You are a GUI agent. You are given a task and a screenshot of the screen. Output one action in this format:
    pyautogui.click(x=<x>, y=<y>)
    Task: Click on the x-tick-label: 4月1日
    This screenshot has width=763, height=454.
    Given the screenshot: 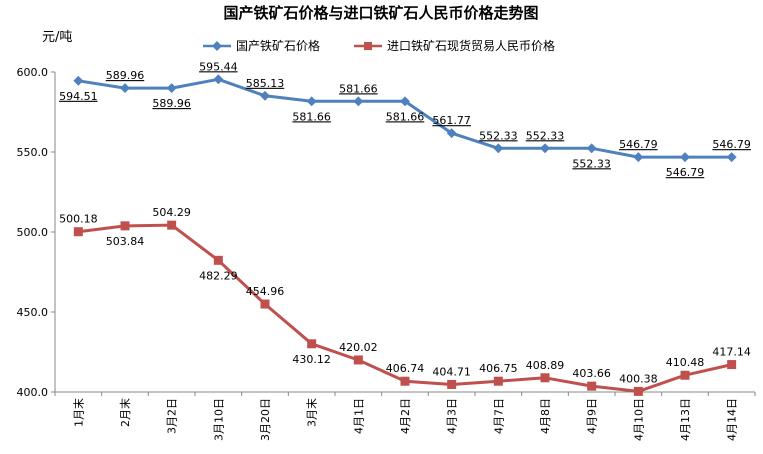 What is the action you would take?
    pyautogui.click(x=358, y=416)
    